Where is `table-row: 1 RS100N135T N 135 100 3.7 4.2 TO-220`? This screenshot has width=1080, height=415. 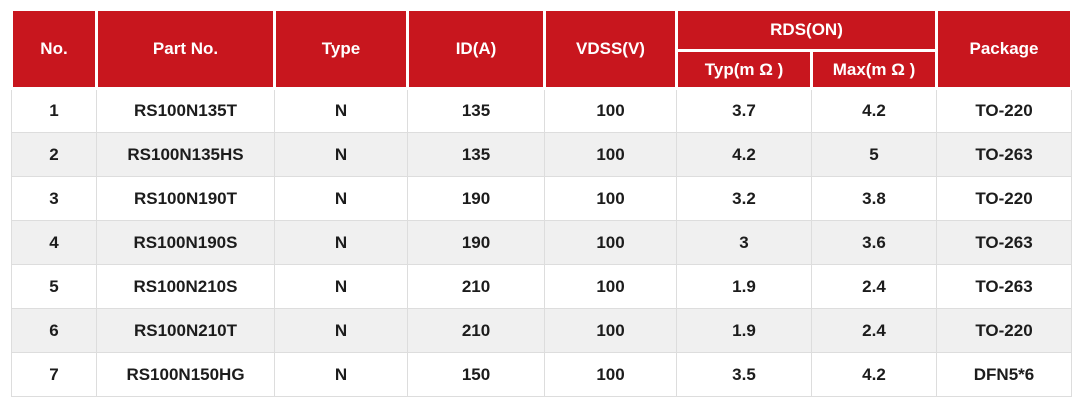
table-row: 1 RS100N135T N 135 100 3.7 4.2 TO-220 is located at coordinates (541, 110).